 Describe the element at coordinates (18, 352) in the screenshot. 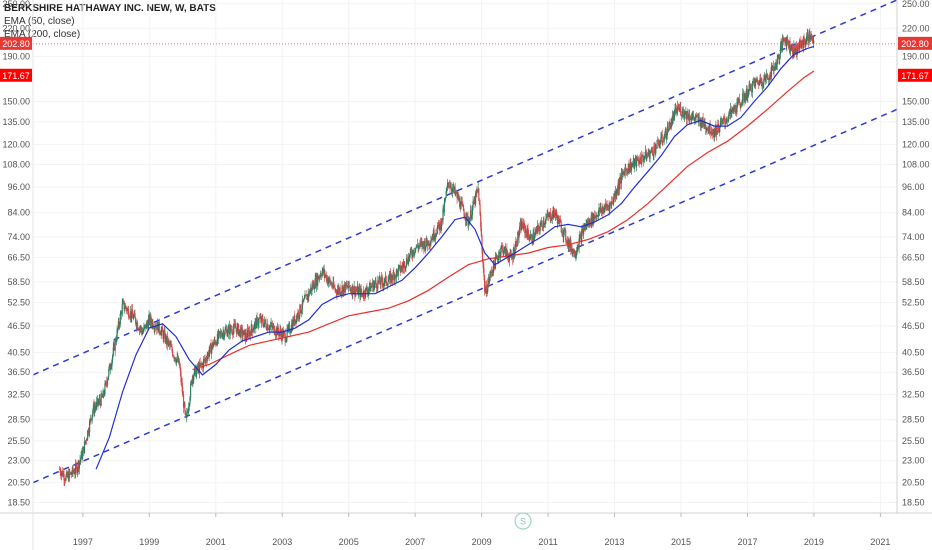

I see `y-tick-label-left: 40.50` at that location.